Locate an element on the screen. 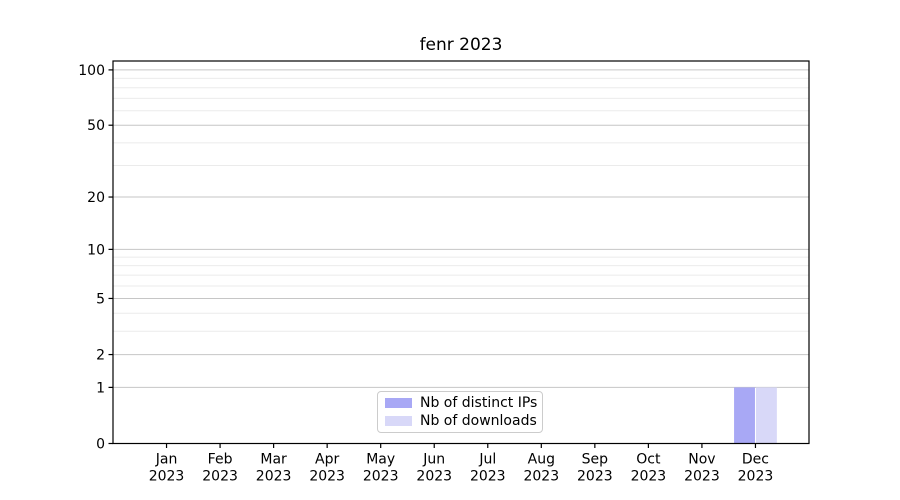  x-tick-label: Jul is located at coordinates (487, 460).